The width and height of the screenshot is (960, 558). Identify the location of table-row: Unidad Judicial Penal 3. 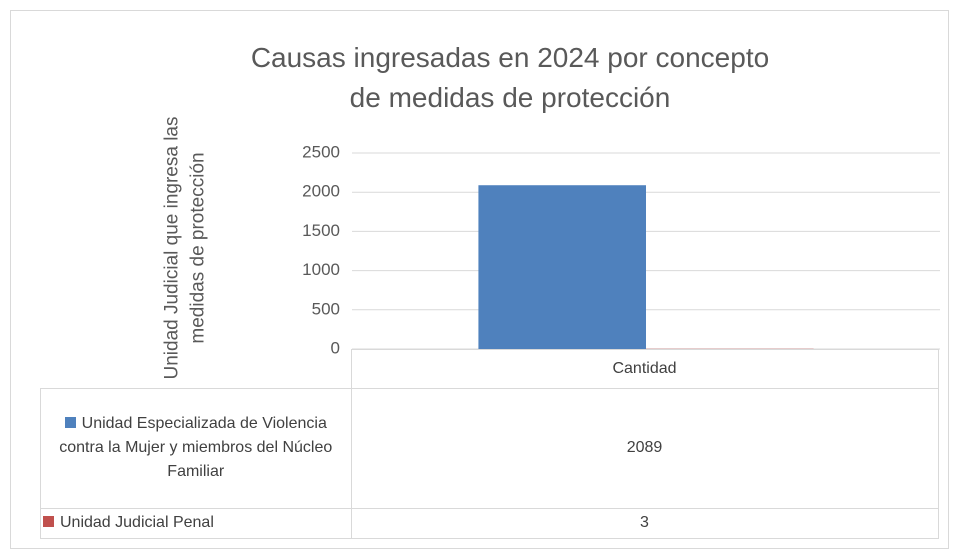
(489, 523).